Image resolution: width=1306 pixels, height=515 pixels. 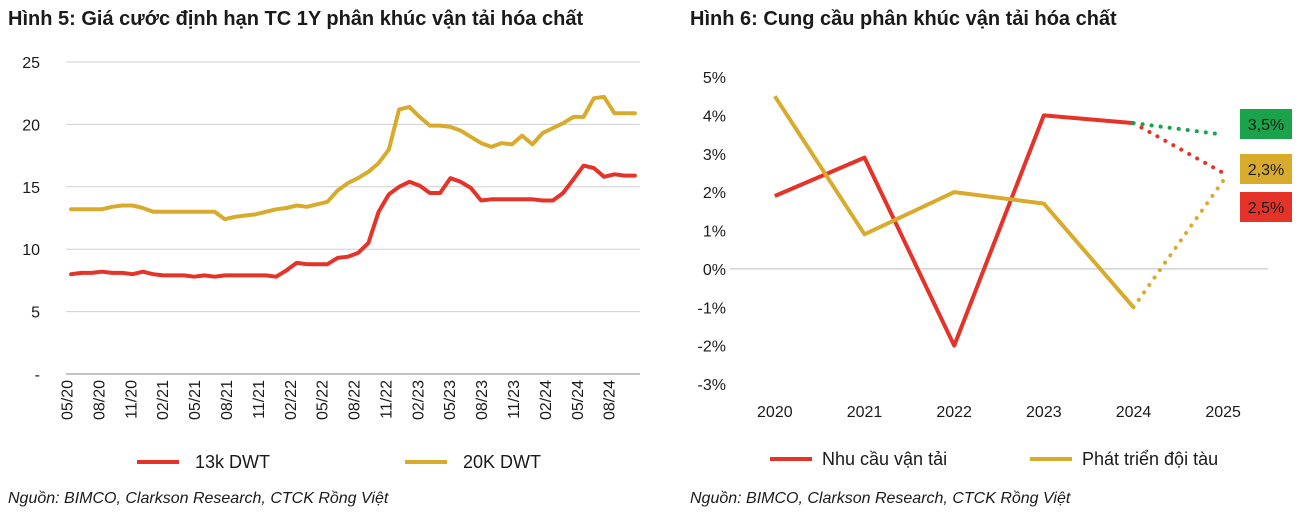 I want to click on x-tick-label: 2021, so click(x=865, y=412).